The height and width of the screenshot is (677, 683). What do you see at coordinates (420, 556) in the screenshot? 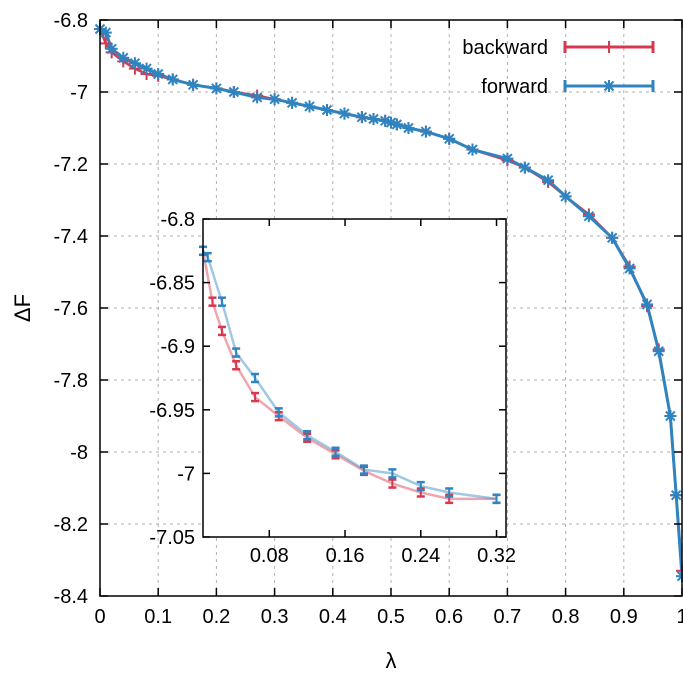
I see `inset-x-tick-label: 0.24` at bounding box center [420, 556].